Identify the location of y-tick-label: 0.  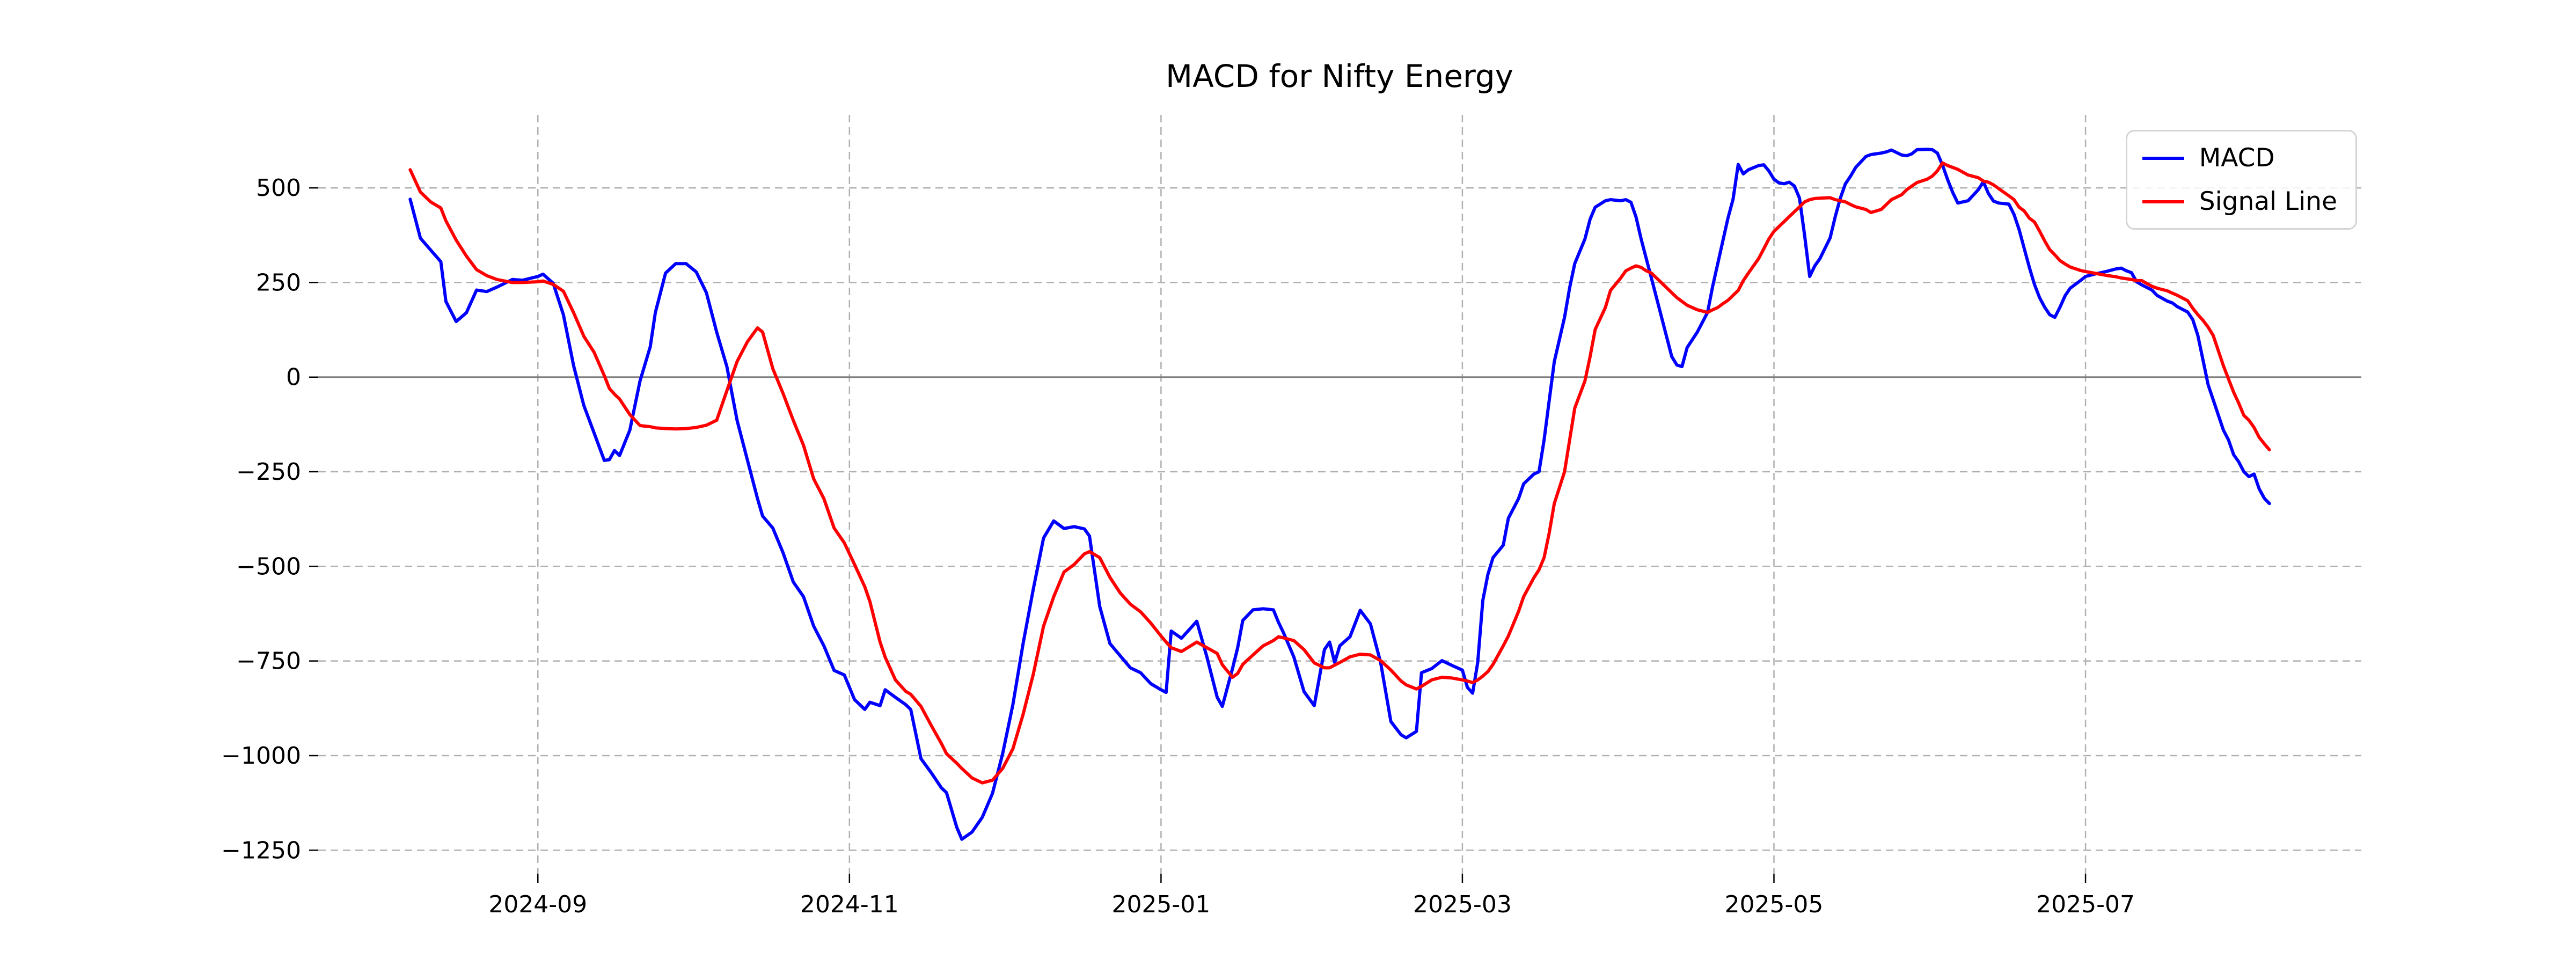
(293, 377).